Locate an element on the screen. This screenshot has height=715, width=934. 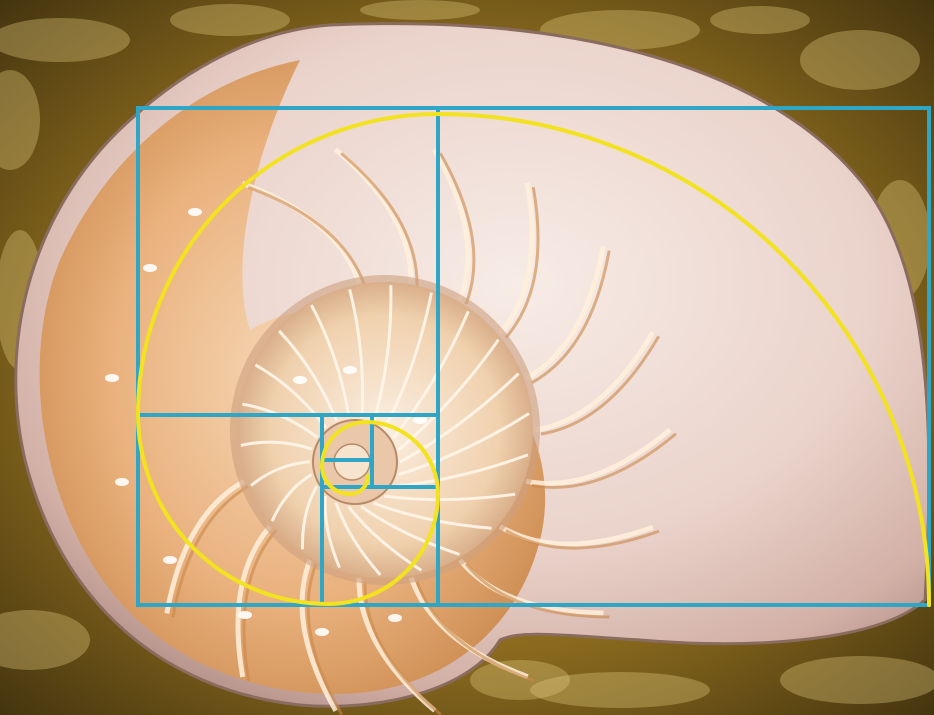
inner-whorl-septa is located at coordinates (385, 430).